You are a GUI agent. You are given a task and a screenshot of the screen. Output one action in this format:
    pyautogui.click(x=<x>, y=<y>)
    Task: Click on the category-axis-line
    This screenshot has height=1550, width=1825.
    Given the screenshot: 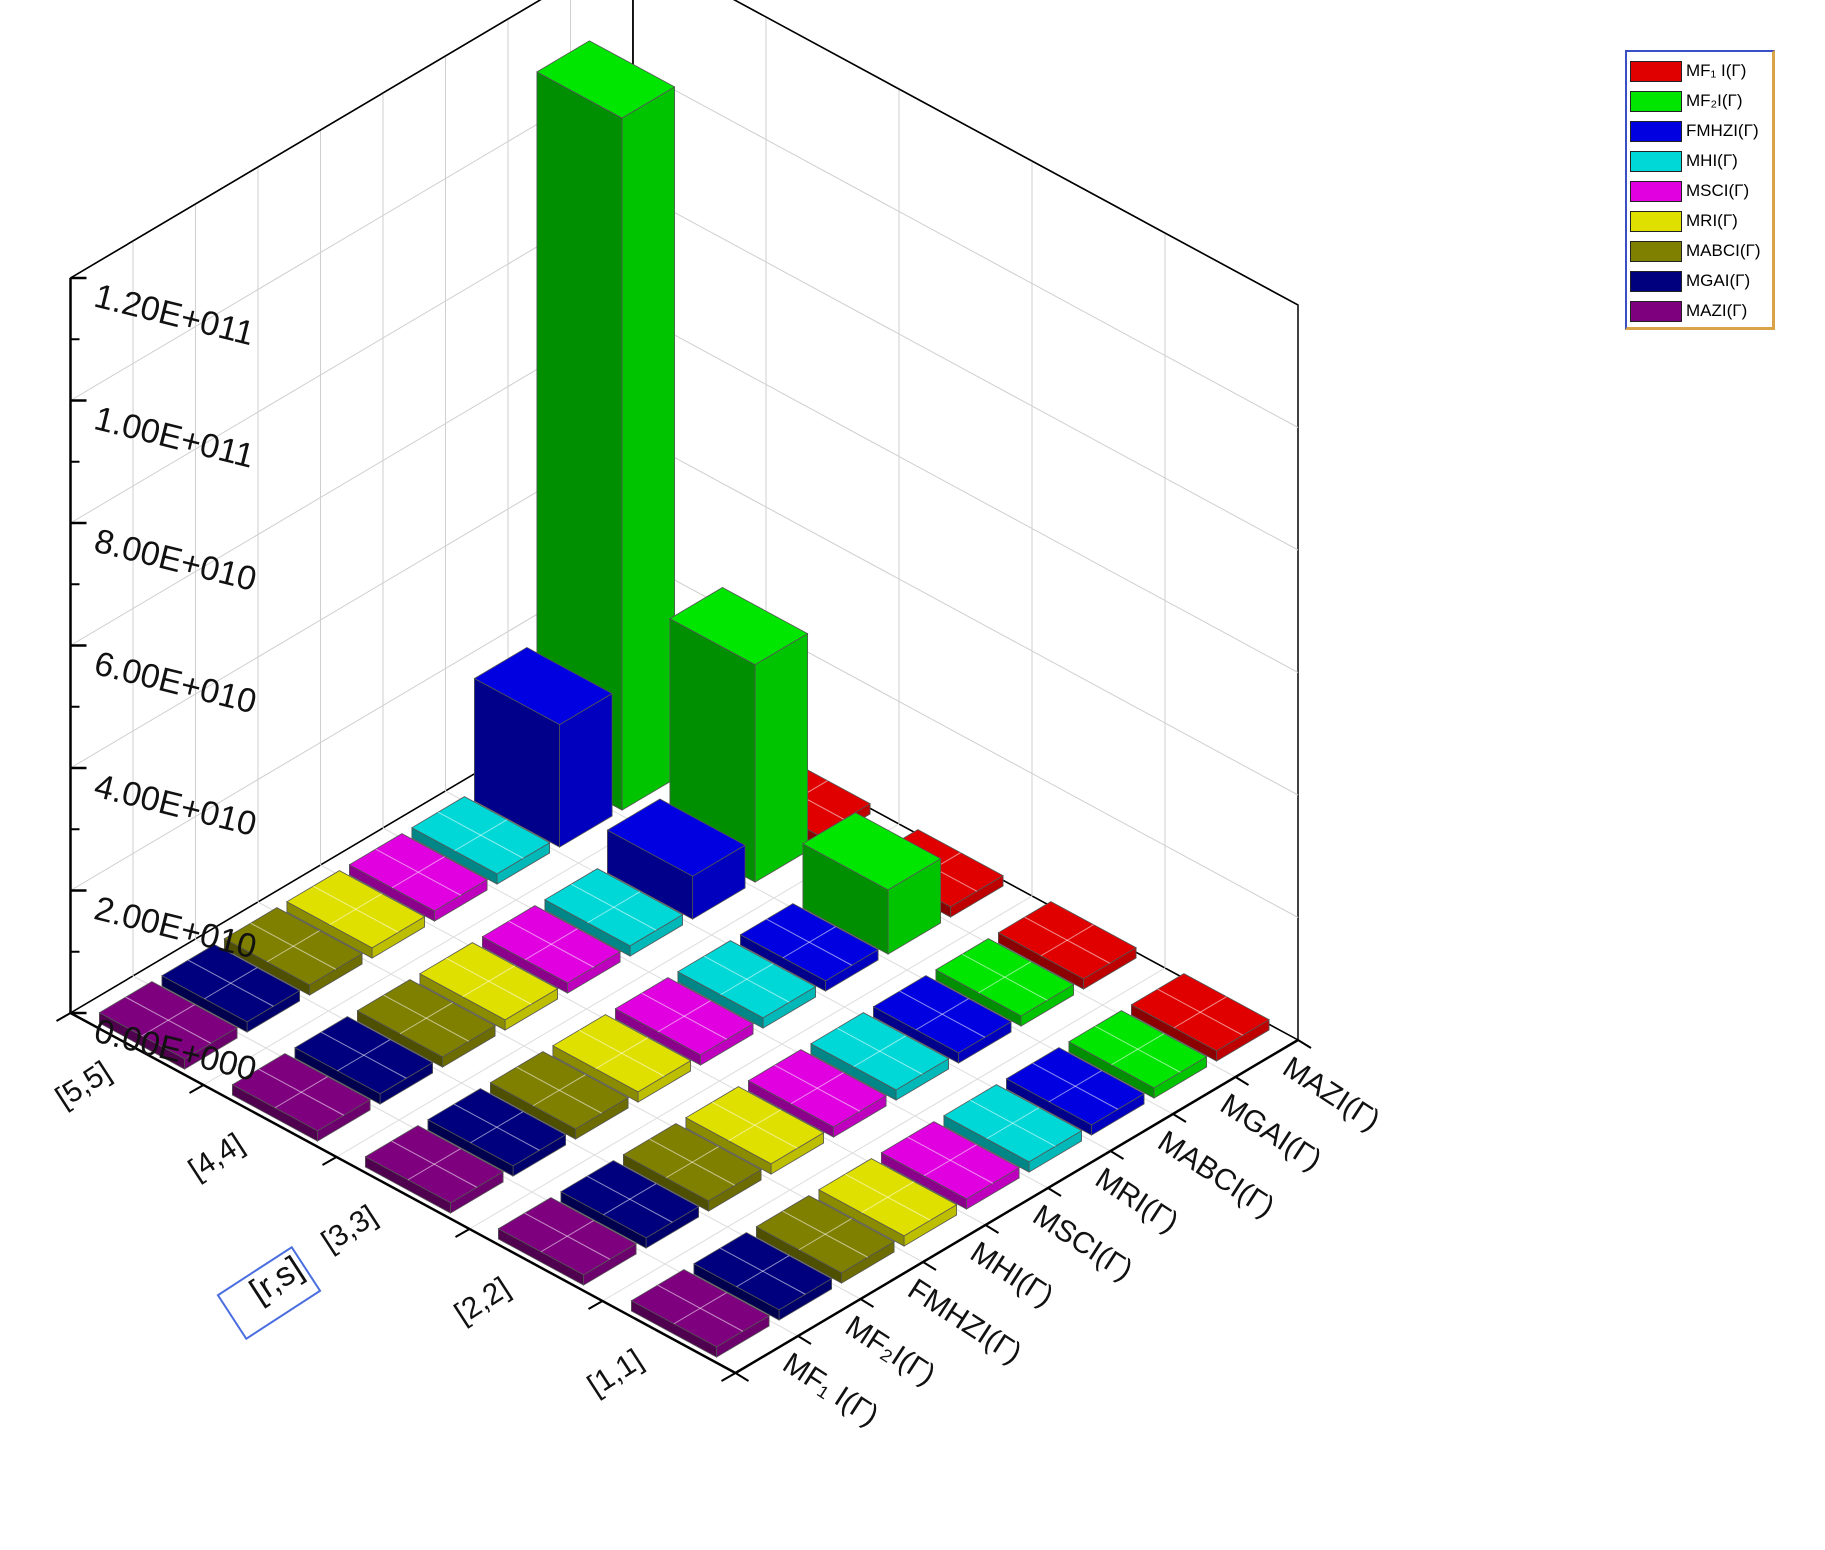 What is the action you would take?
    pyautogui.click(x=1016, y=1206)
    